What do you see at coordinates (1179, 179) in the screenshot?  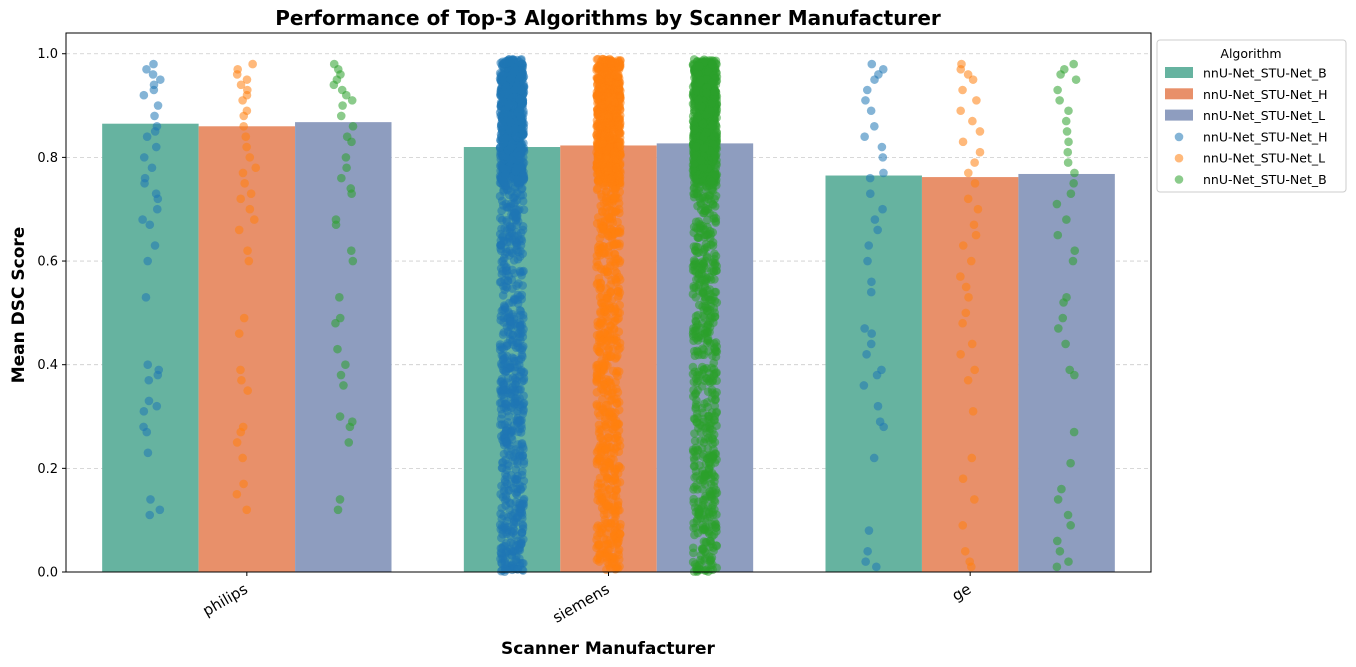 I see `legend-marker` at bounding box center [1179, 179].